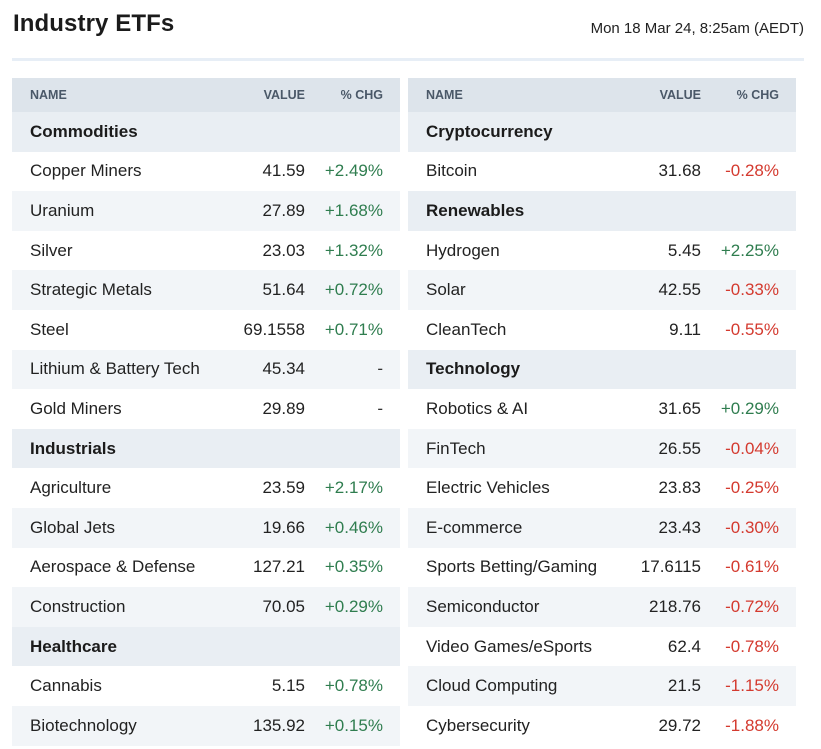 Image resolution: width=821 pixels, height=749 pixels. What do you see at coordinates (679, 488) in the screenshot?
I see `etf-value: 23.83` at bounding box center [679, 488].